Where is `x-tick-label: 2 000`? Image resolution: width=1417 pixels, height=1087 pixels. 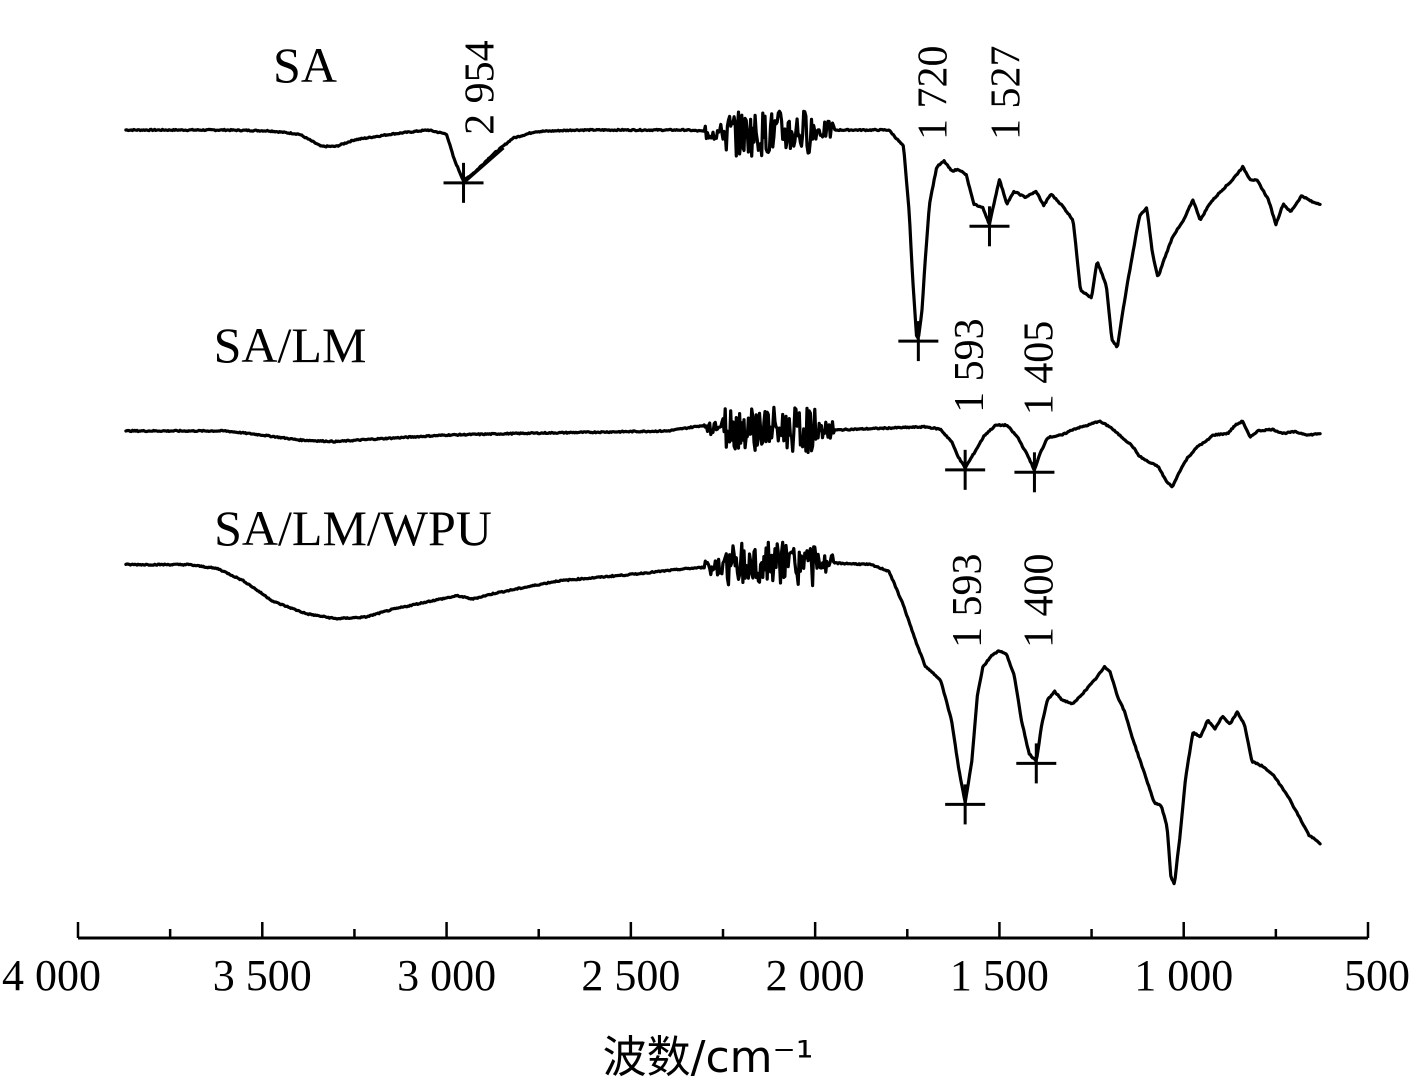 x-tick-label: 2 000 is located at coordinates (815, 975).